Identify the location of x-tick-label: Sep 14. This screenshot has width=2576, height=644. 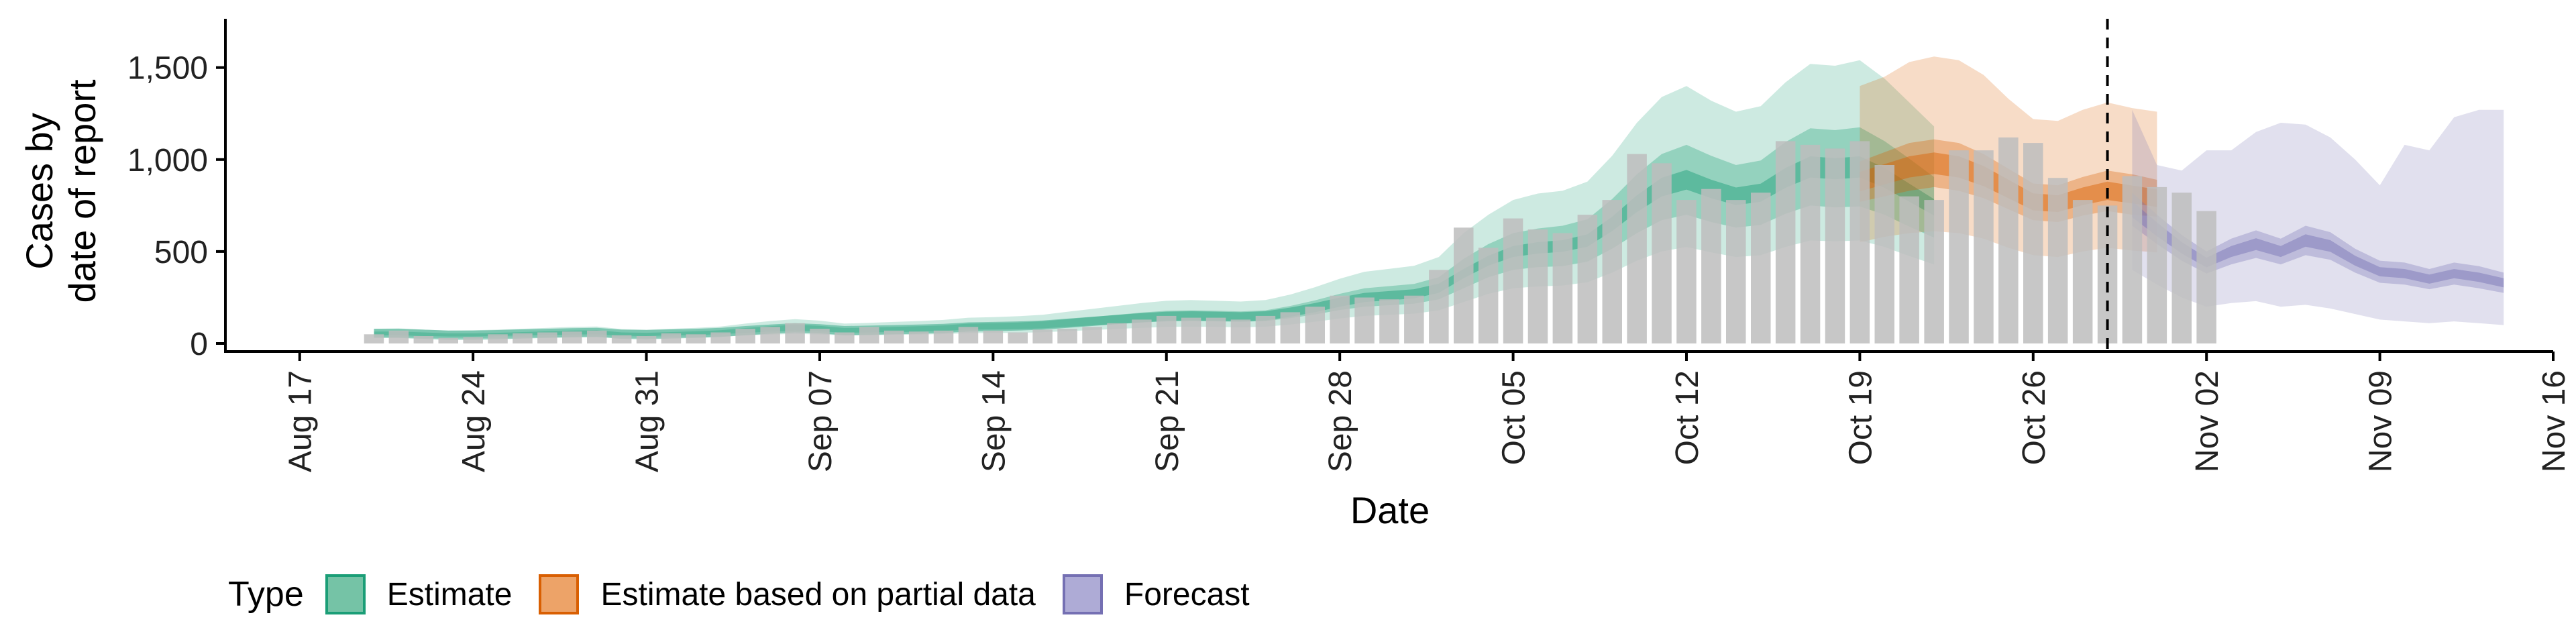
(994, 421).